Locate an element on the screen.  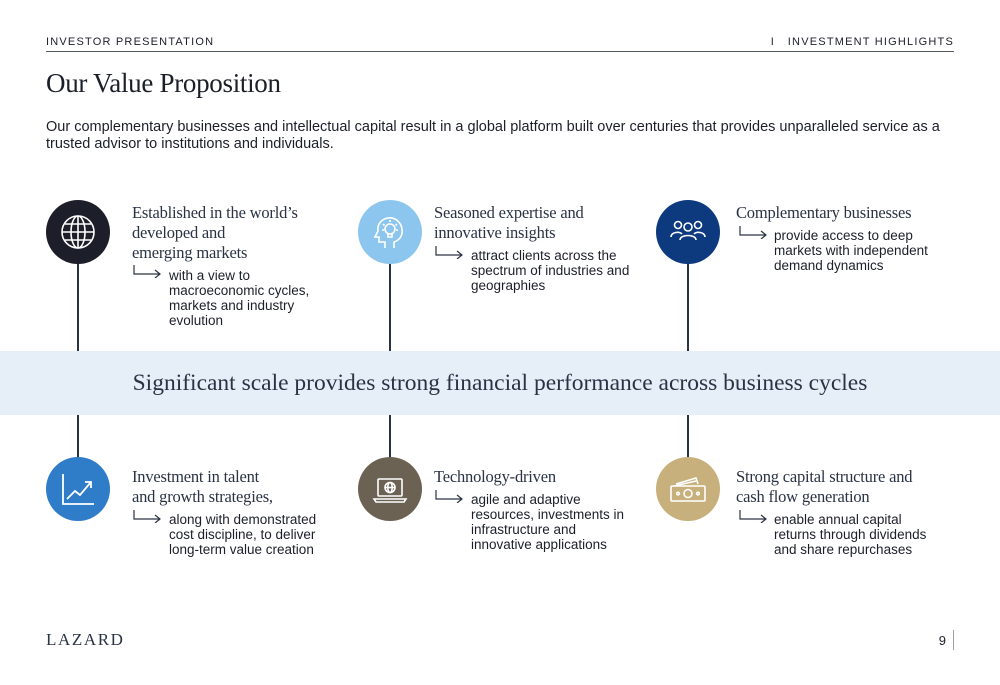
page-number-divider is located at coordinates (953, 640).